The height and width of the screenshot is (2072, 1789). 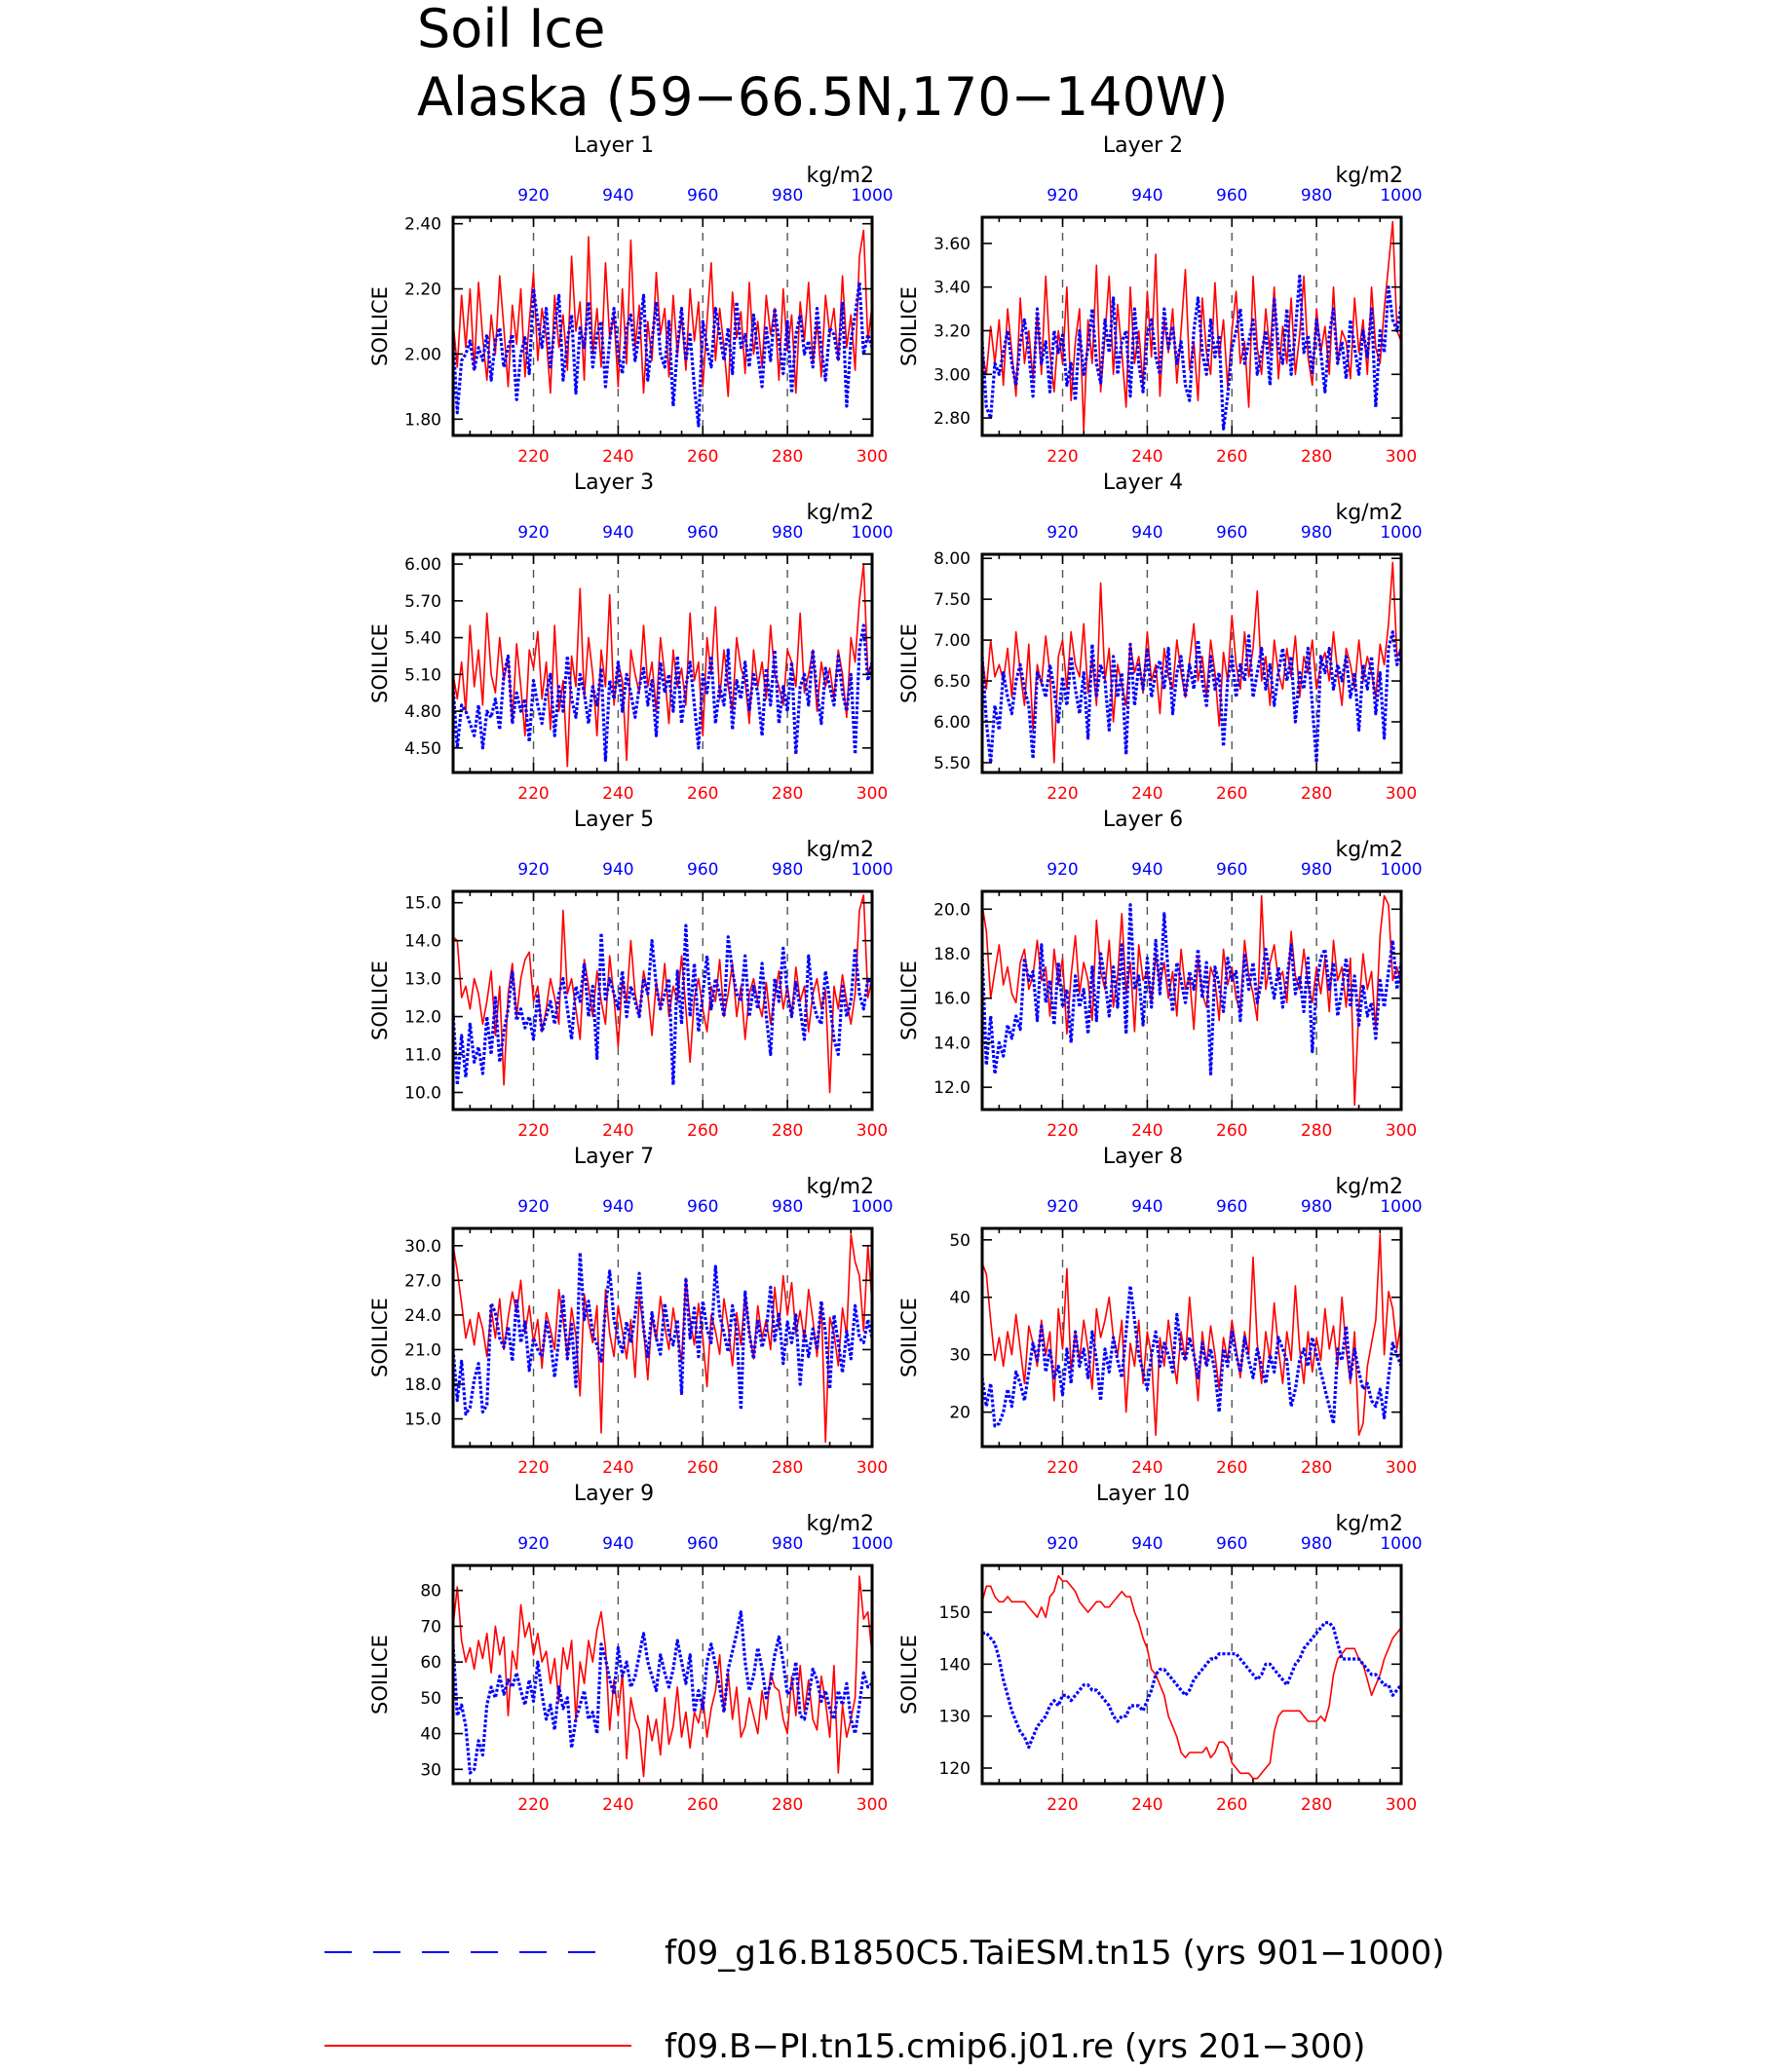 I want to click on panel-title-layer-5: Layer 5, so click(x=614, y=820).